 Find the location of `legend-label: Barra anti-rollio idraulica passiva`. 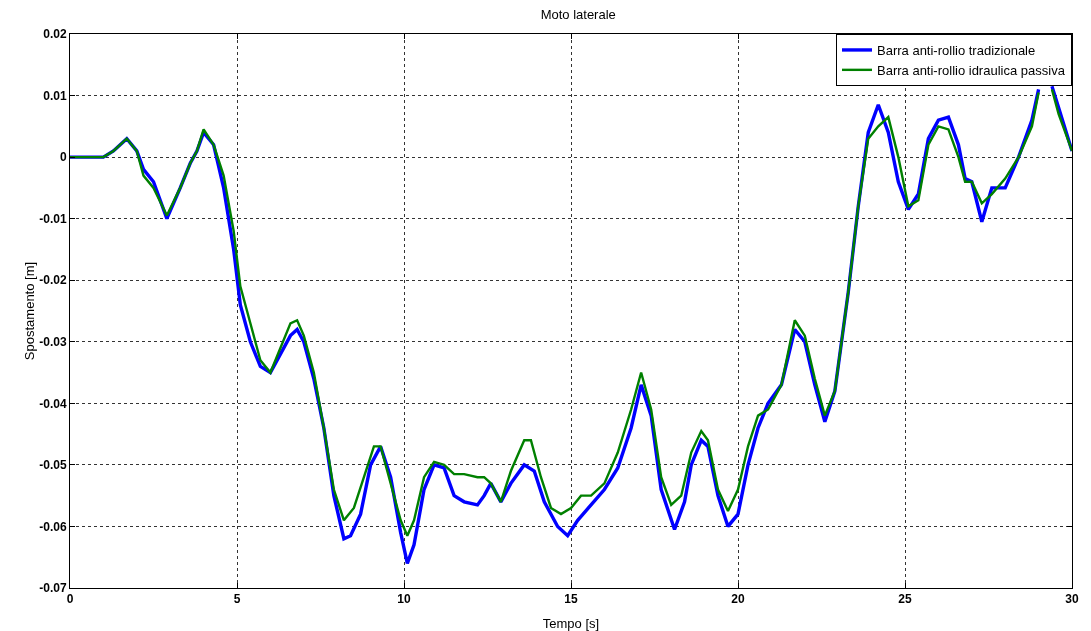

legend-label: Barra anti-rollio idraulica passiva is located at coordinates (971, 70).